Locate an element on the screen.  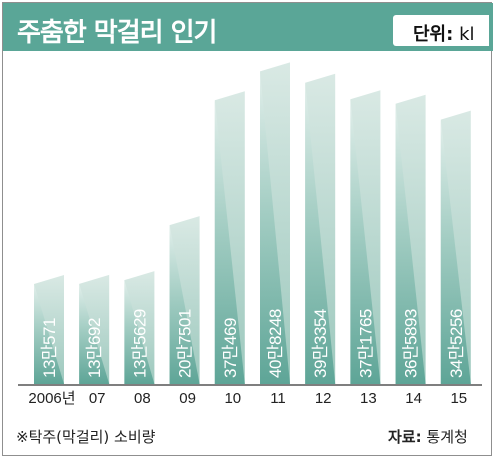
x-tick-label-7: 13 is located at coordinates (368, 398).